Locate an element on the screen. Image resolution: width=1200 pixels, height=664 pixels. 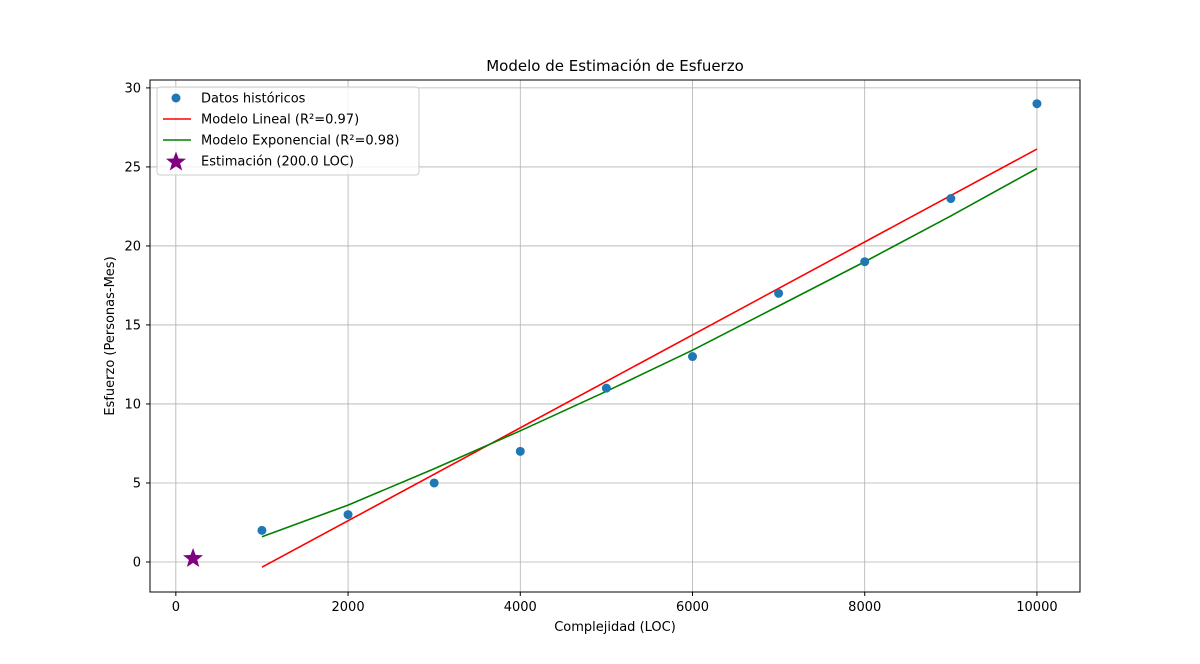
y-axis: 0 5 10 15 20 25 30 is located at coordinates (137, 325).